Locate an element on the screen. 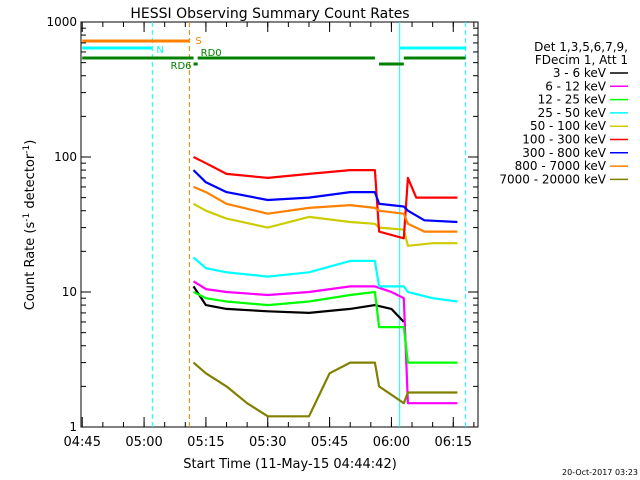 The width and height of the screenshot is (640, 480). y-axis-label-mid: detector is located at coordinates (30, 183).